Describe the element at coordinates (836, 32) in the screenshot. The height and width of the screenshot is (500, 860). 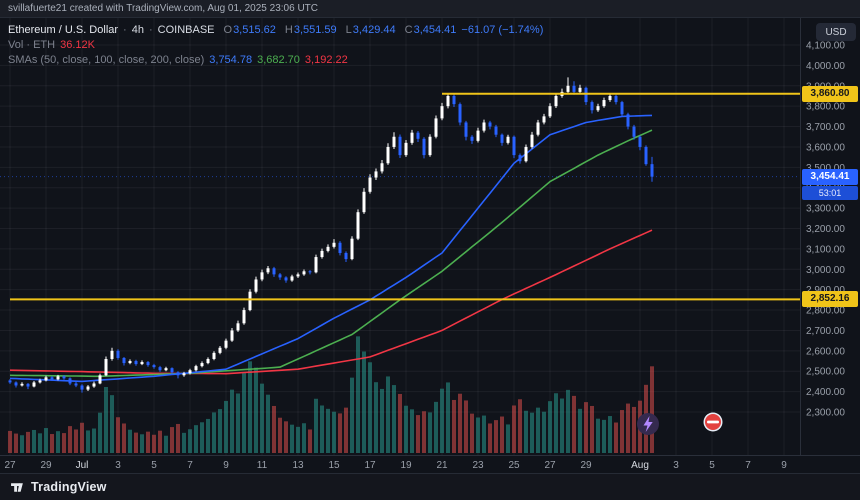
I see `currency-usd-button: USD` at that location.